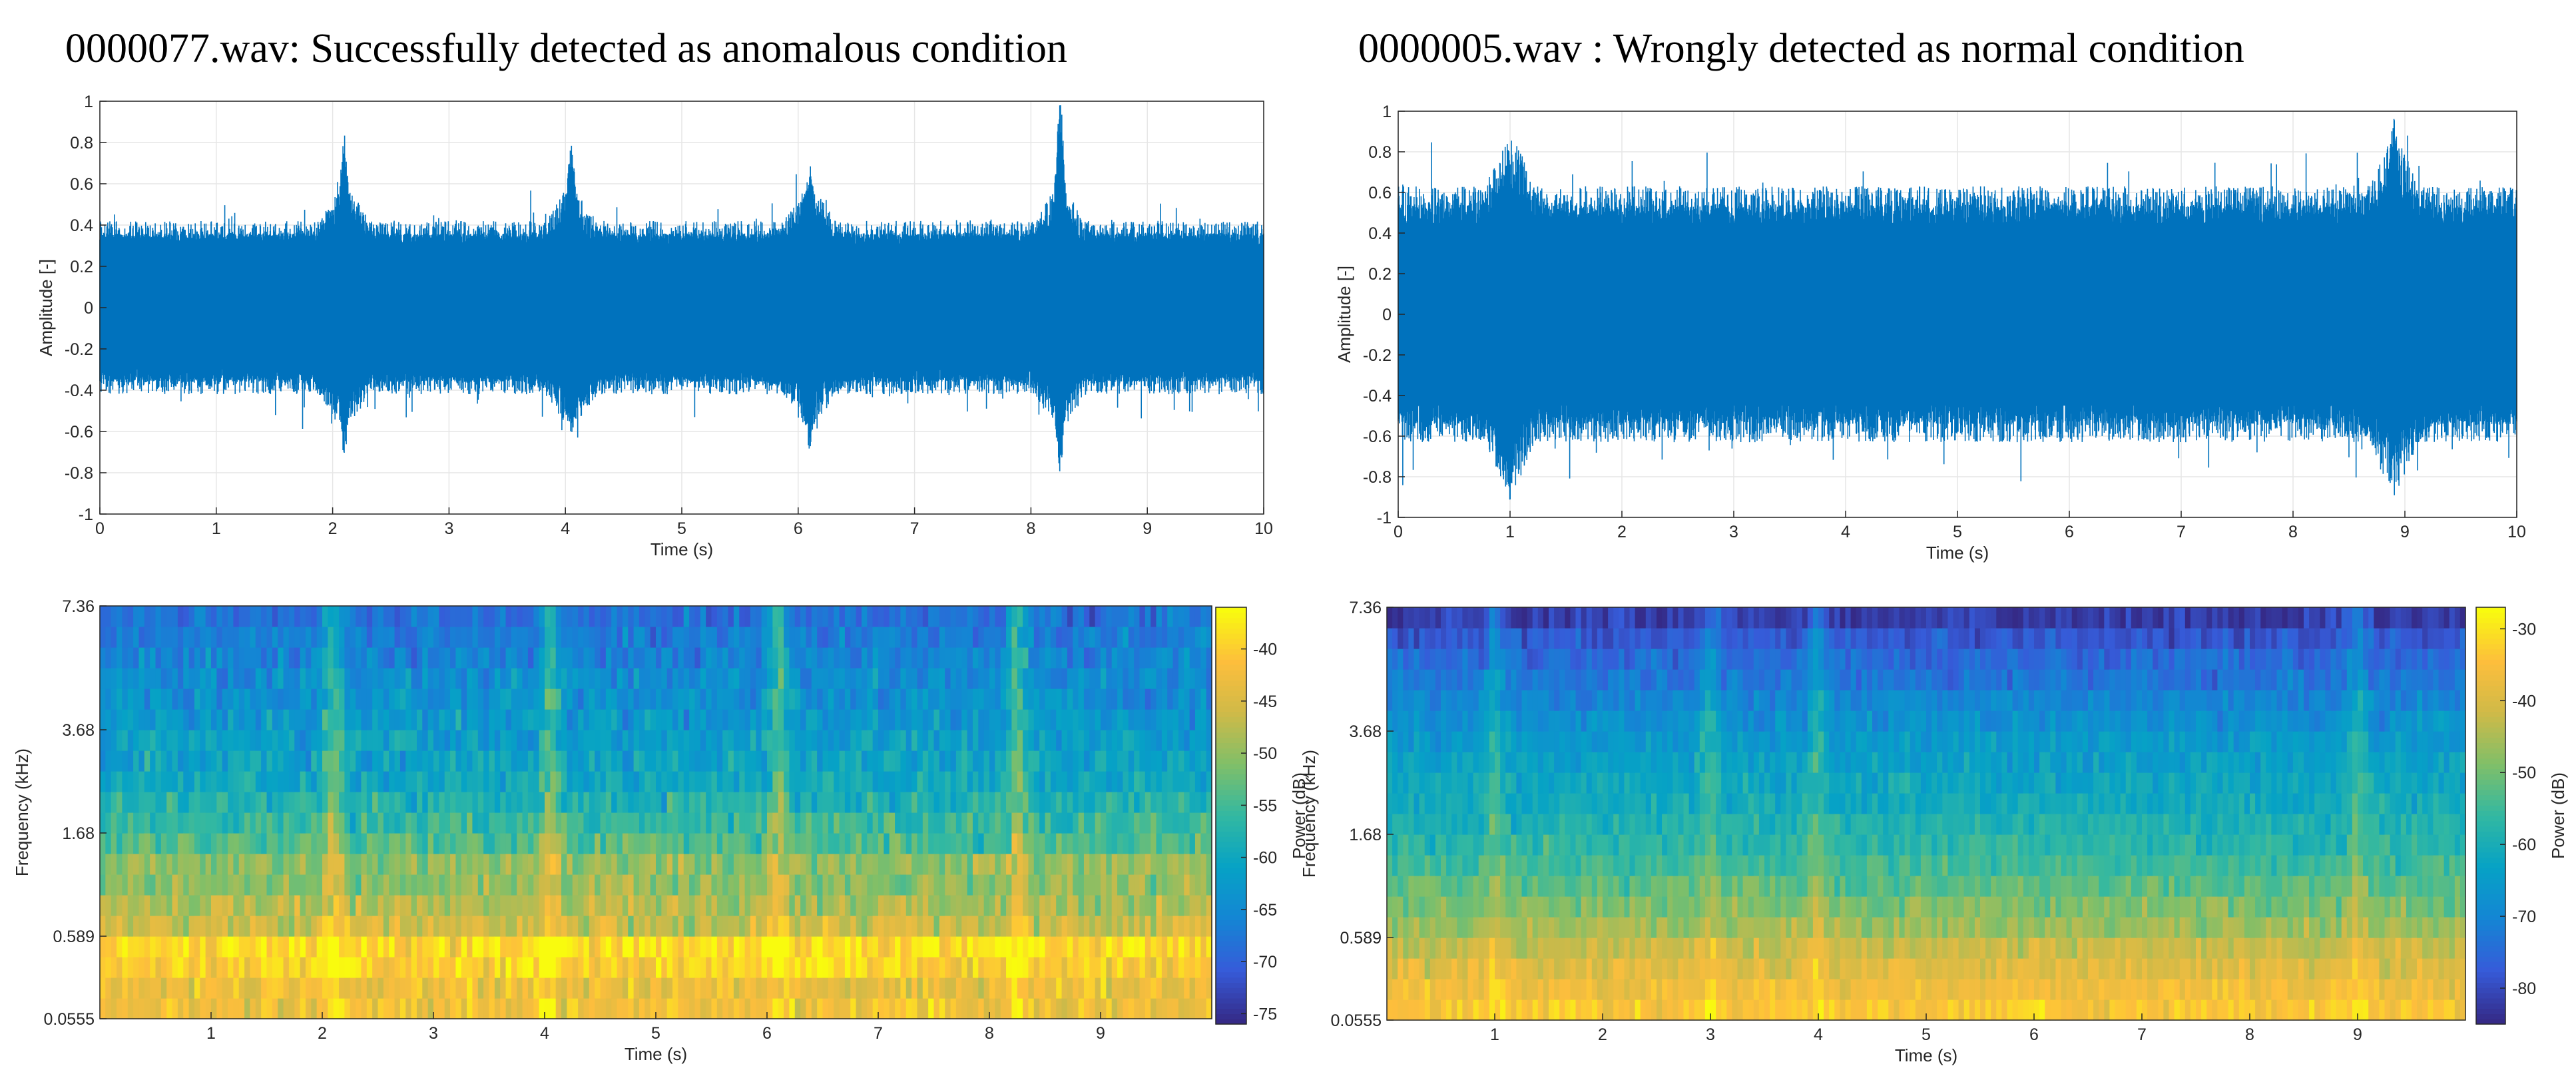  Describe the element at coordinates (69, 1019) in the screenshot. I see `y-tick-label: 0.0555` at that location.